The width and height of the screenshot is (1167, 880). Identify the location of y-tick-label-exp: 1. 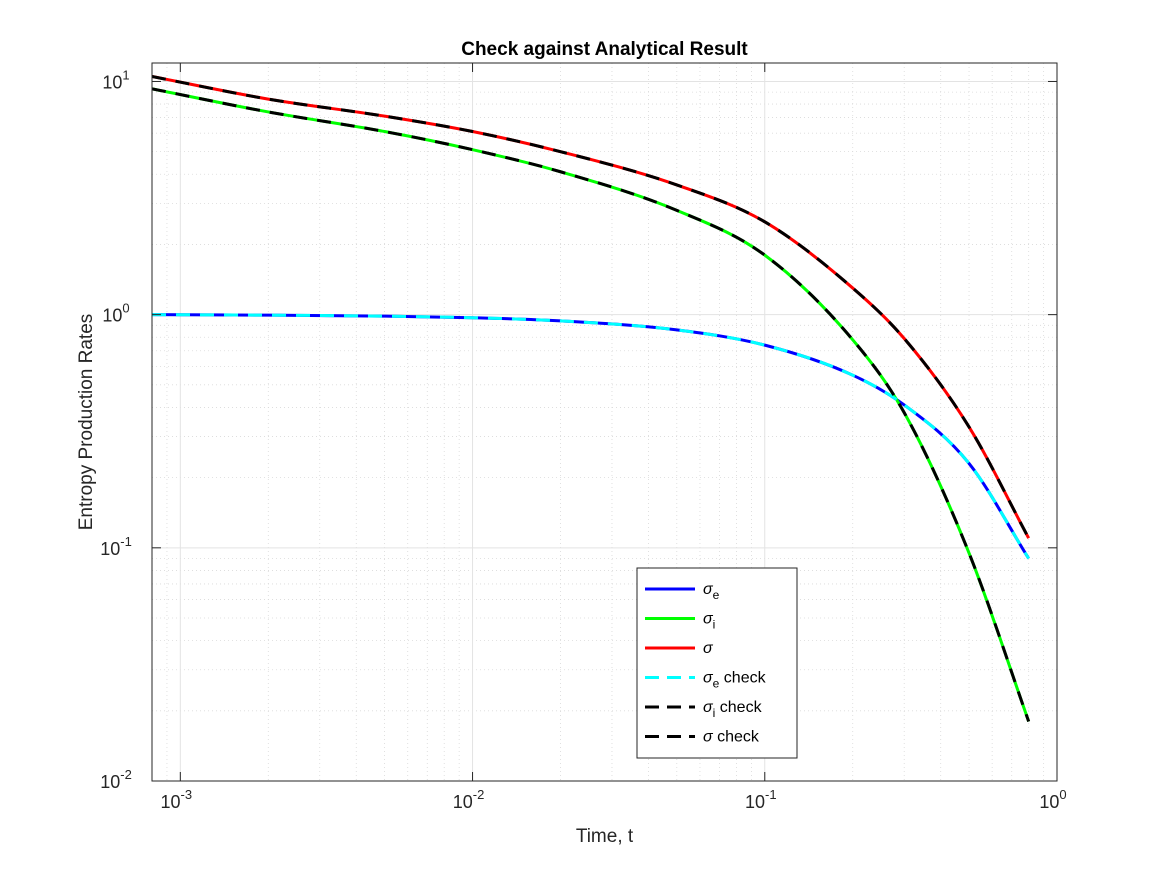
(125, 74).